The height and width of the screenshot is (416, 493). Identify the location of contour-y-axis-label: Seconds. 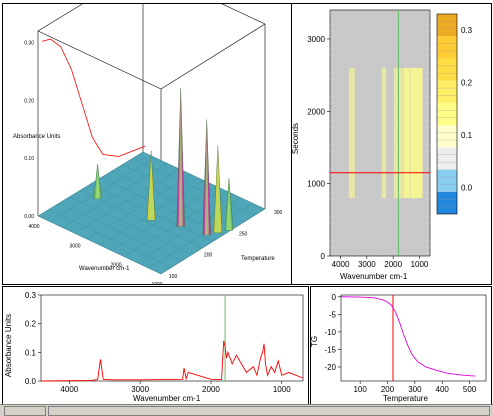
(295, 138).